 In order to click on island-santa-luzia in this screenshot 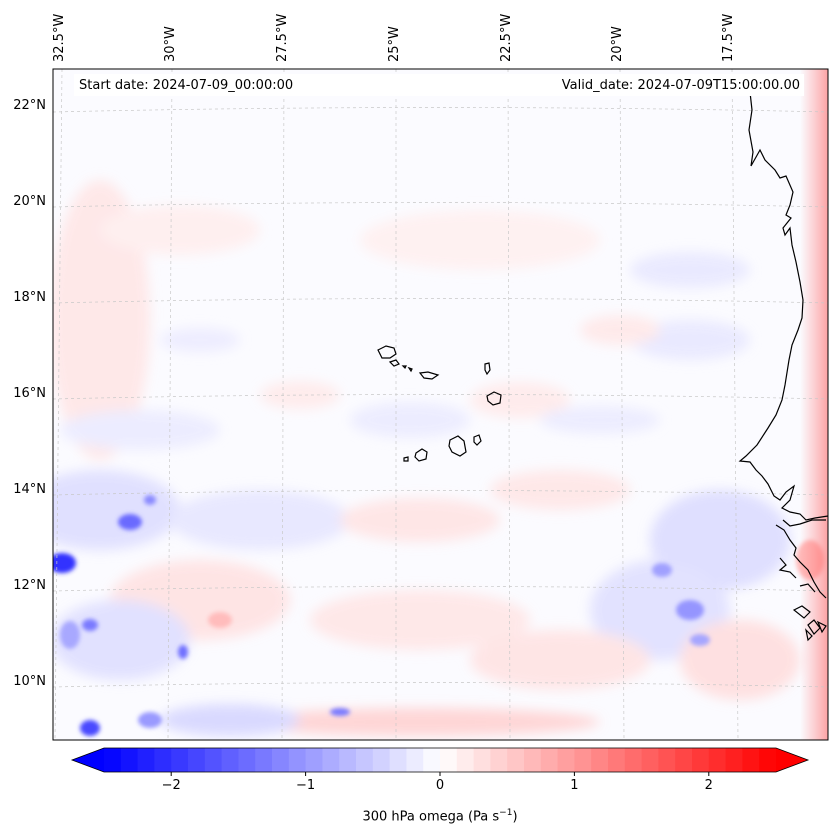, I will do `click(404, 367)`.